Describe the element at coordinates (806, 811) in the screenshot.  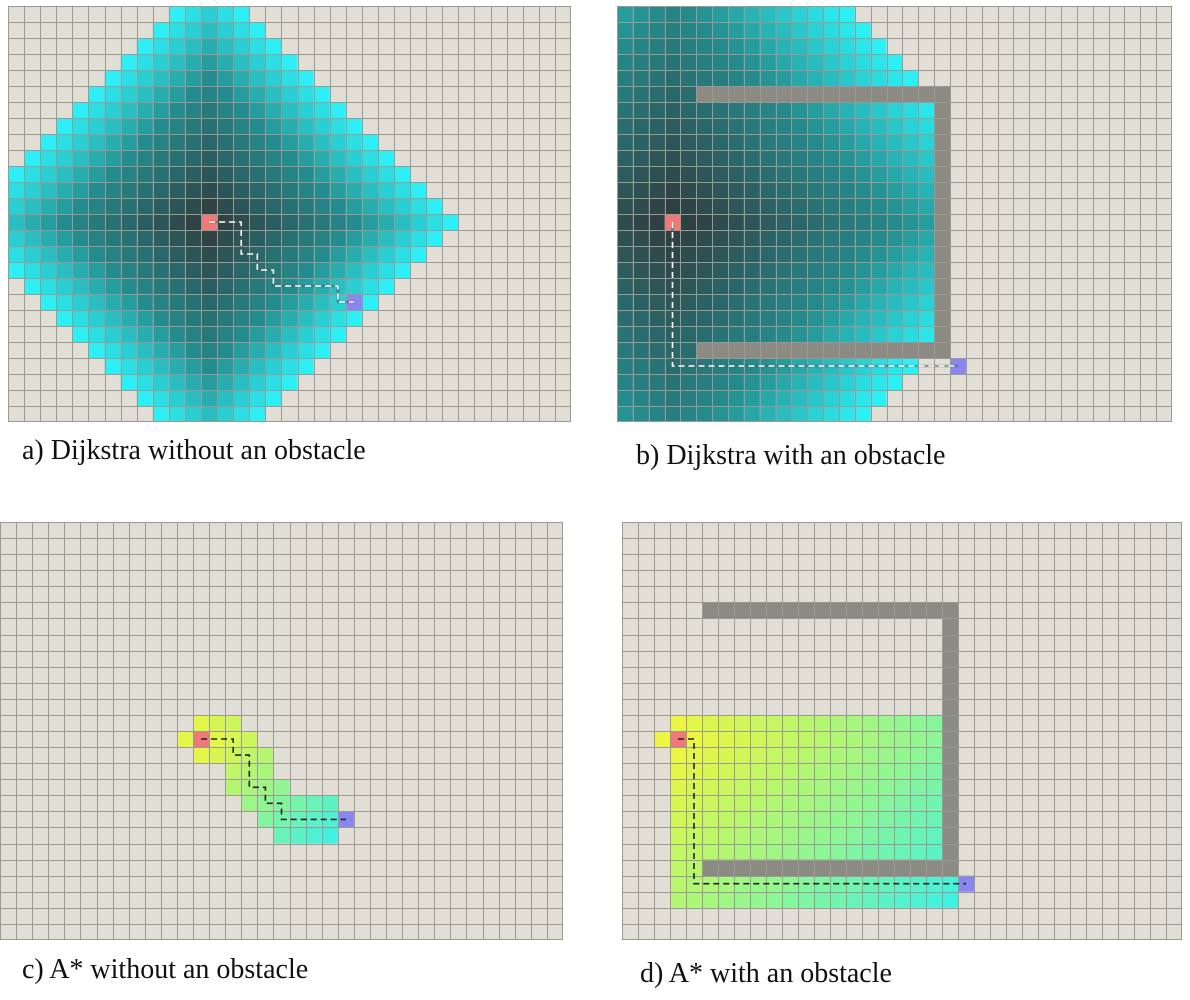
I see `explored-cells` at that location.